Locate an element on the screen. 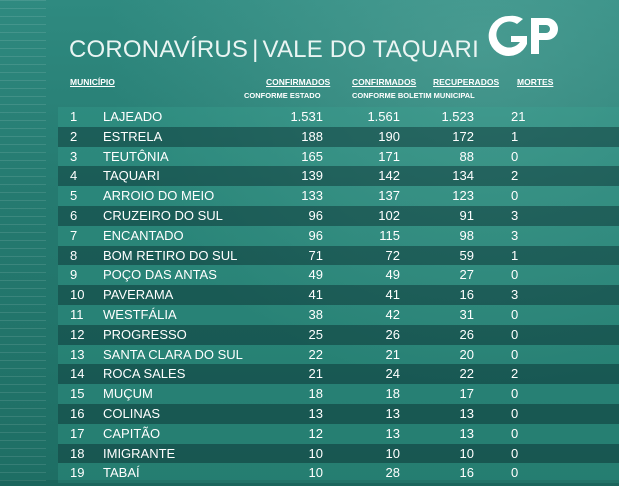 The width and height of the screenshot is (619, 486). confirmed-bulletin-value: 142 is located at coordinates (389, 176).